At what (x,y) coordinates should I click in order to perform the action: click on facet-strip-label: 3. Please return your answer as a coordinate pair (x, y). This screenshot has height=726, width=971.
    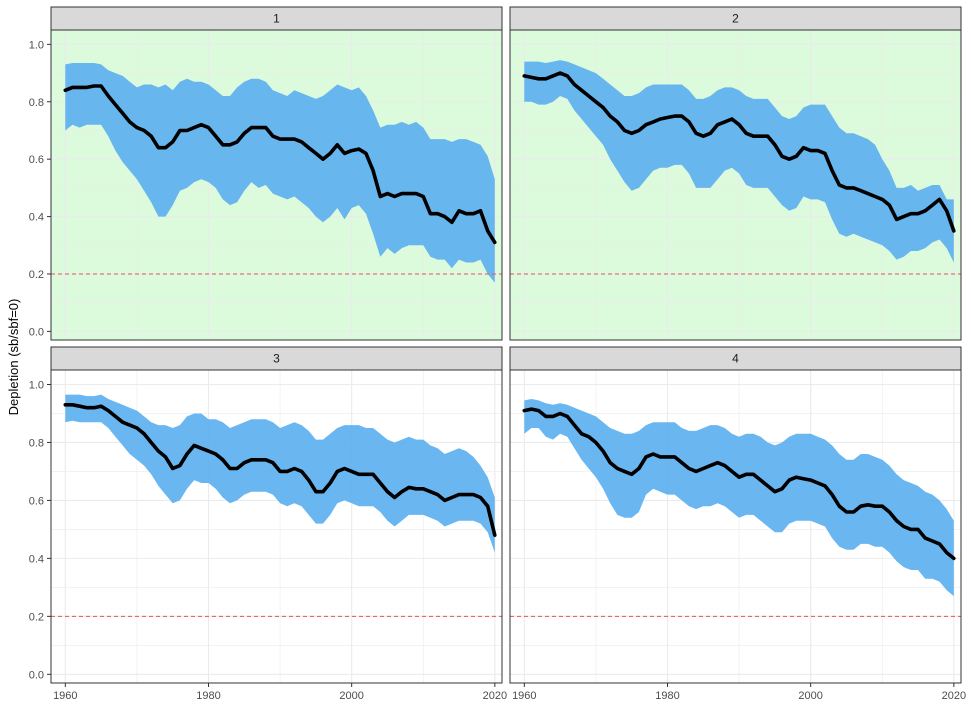
    Looking at the image, I should click on (276, 359).